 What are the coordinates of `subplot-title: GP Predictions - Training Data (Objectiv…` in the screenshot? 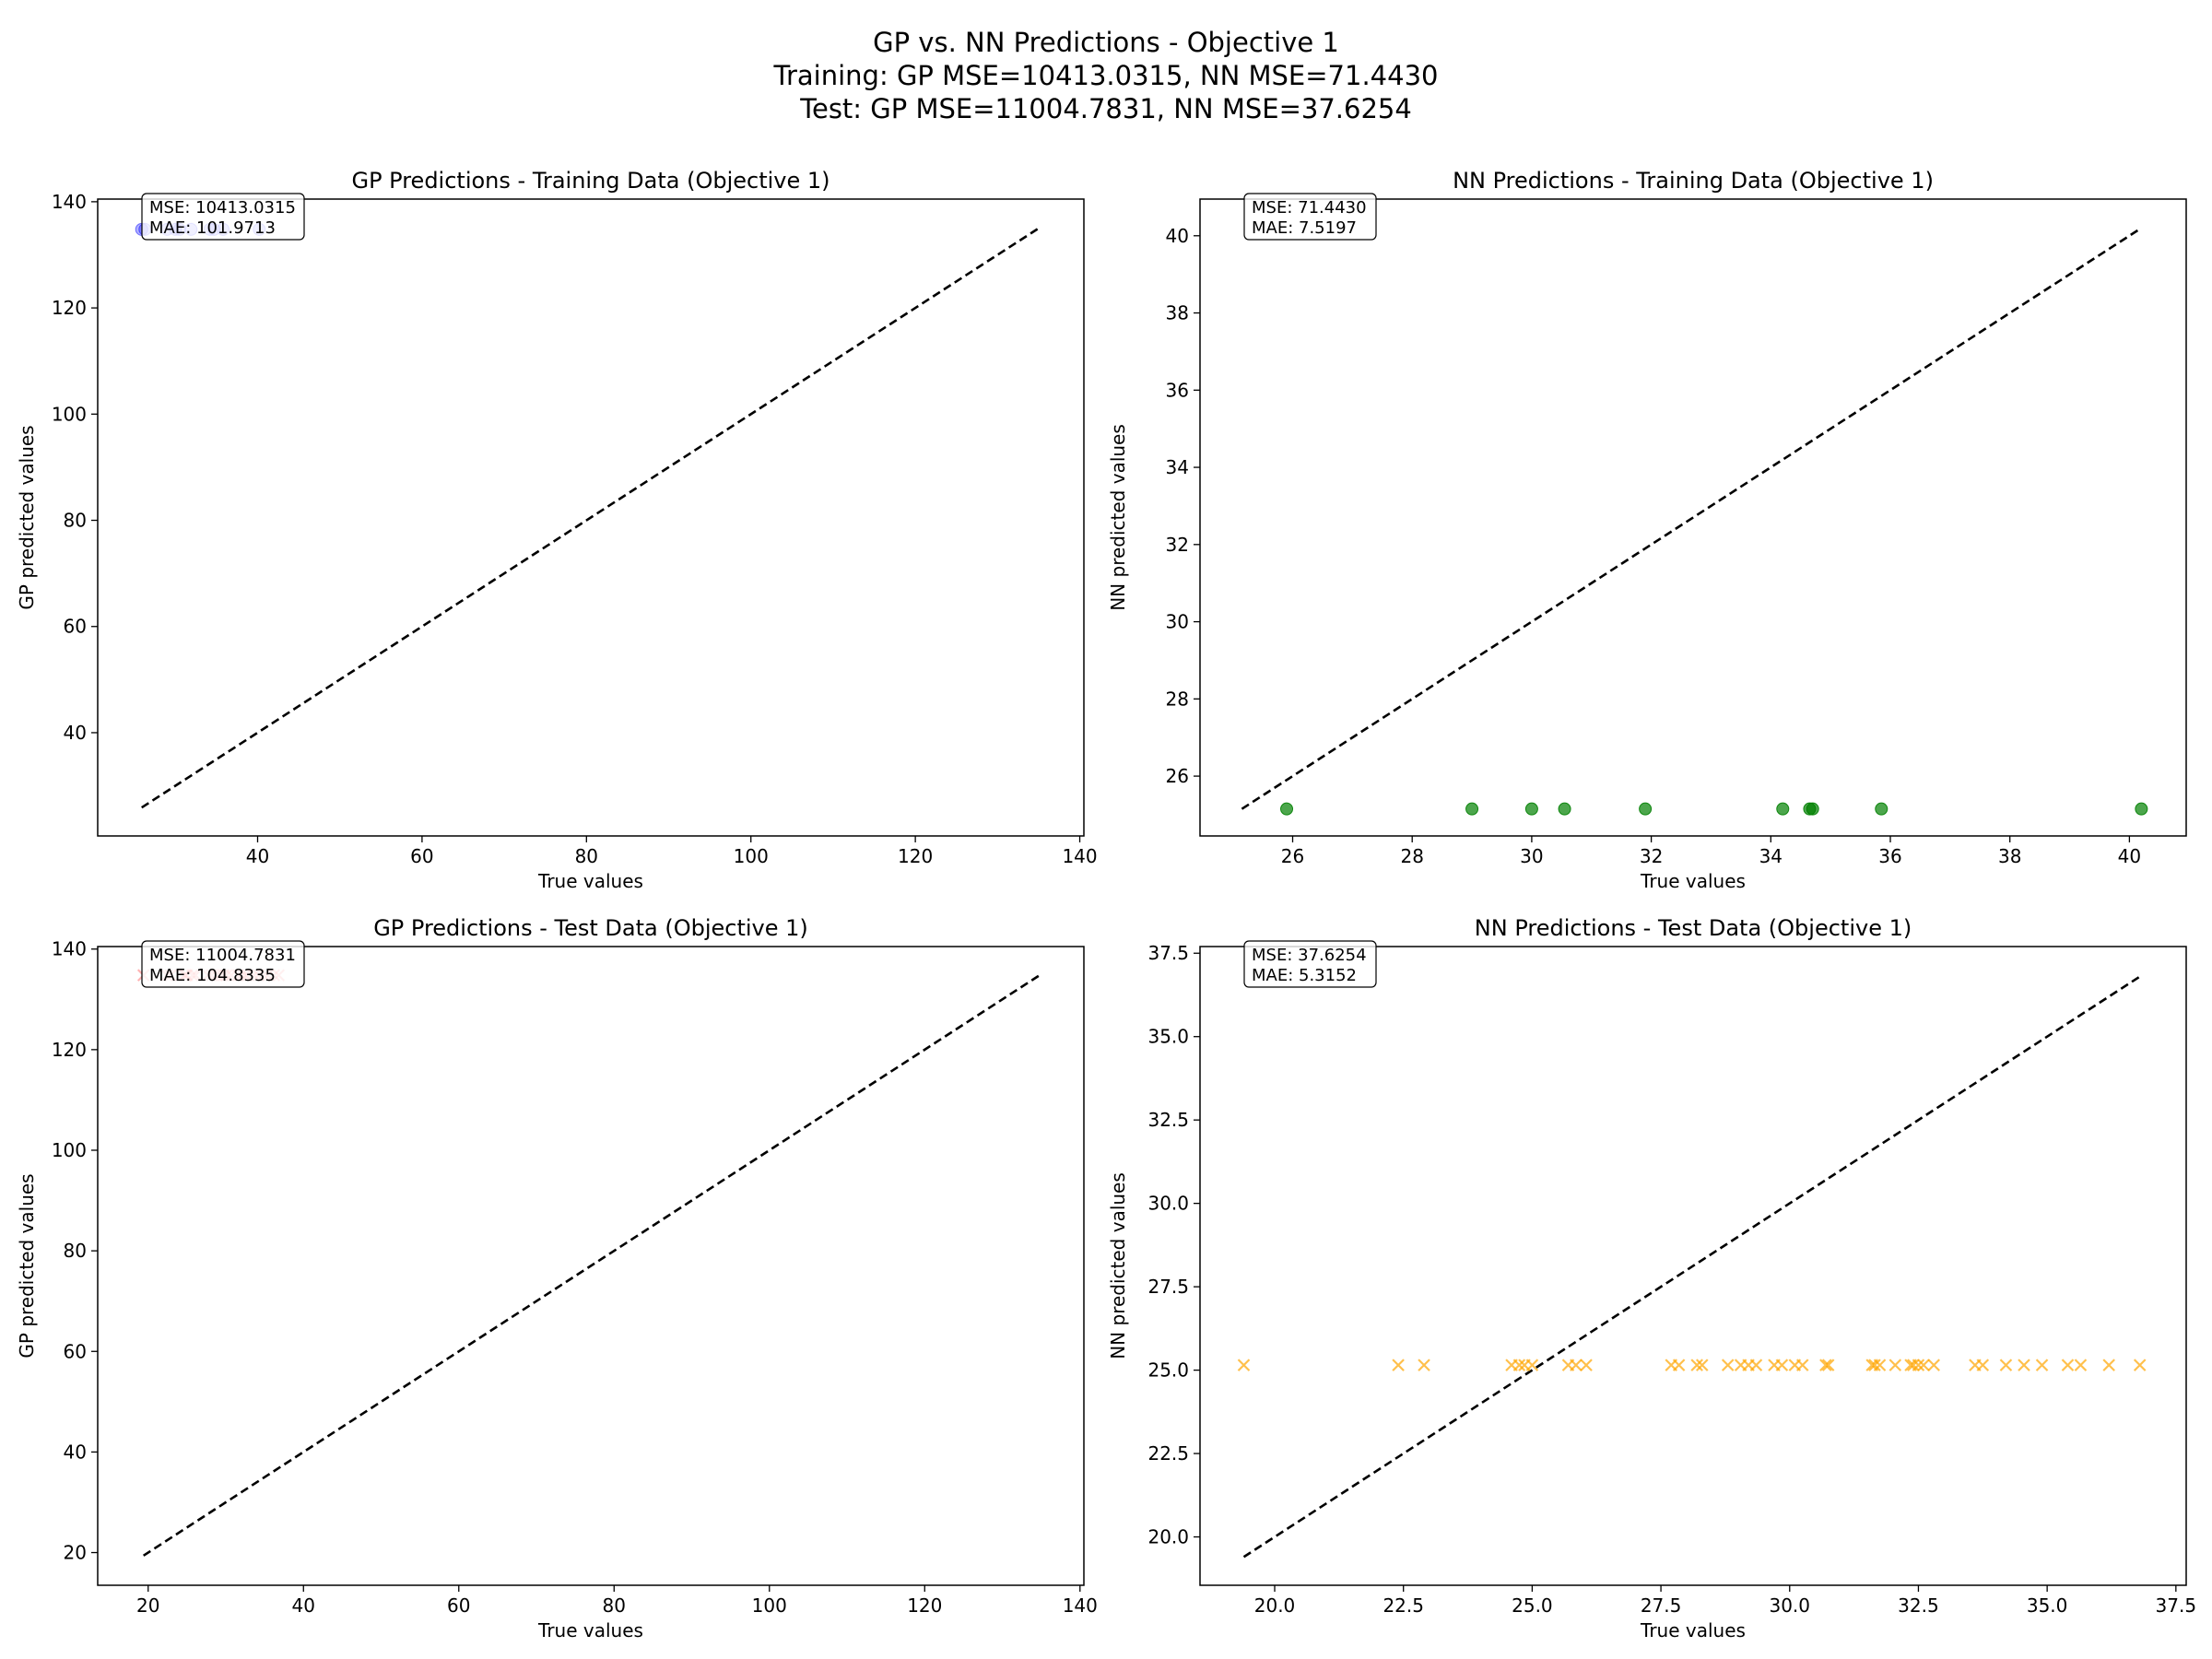 It's located at (590, 181).